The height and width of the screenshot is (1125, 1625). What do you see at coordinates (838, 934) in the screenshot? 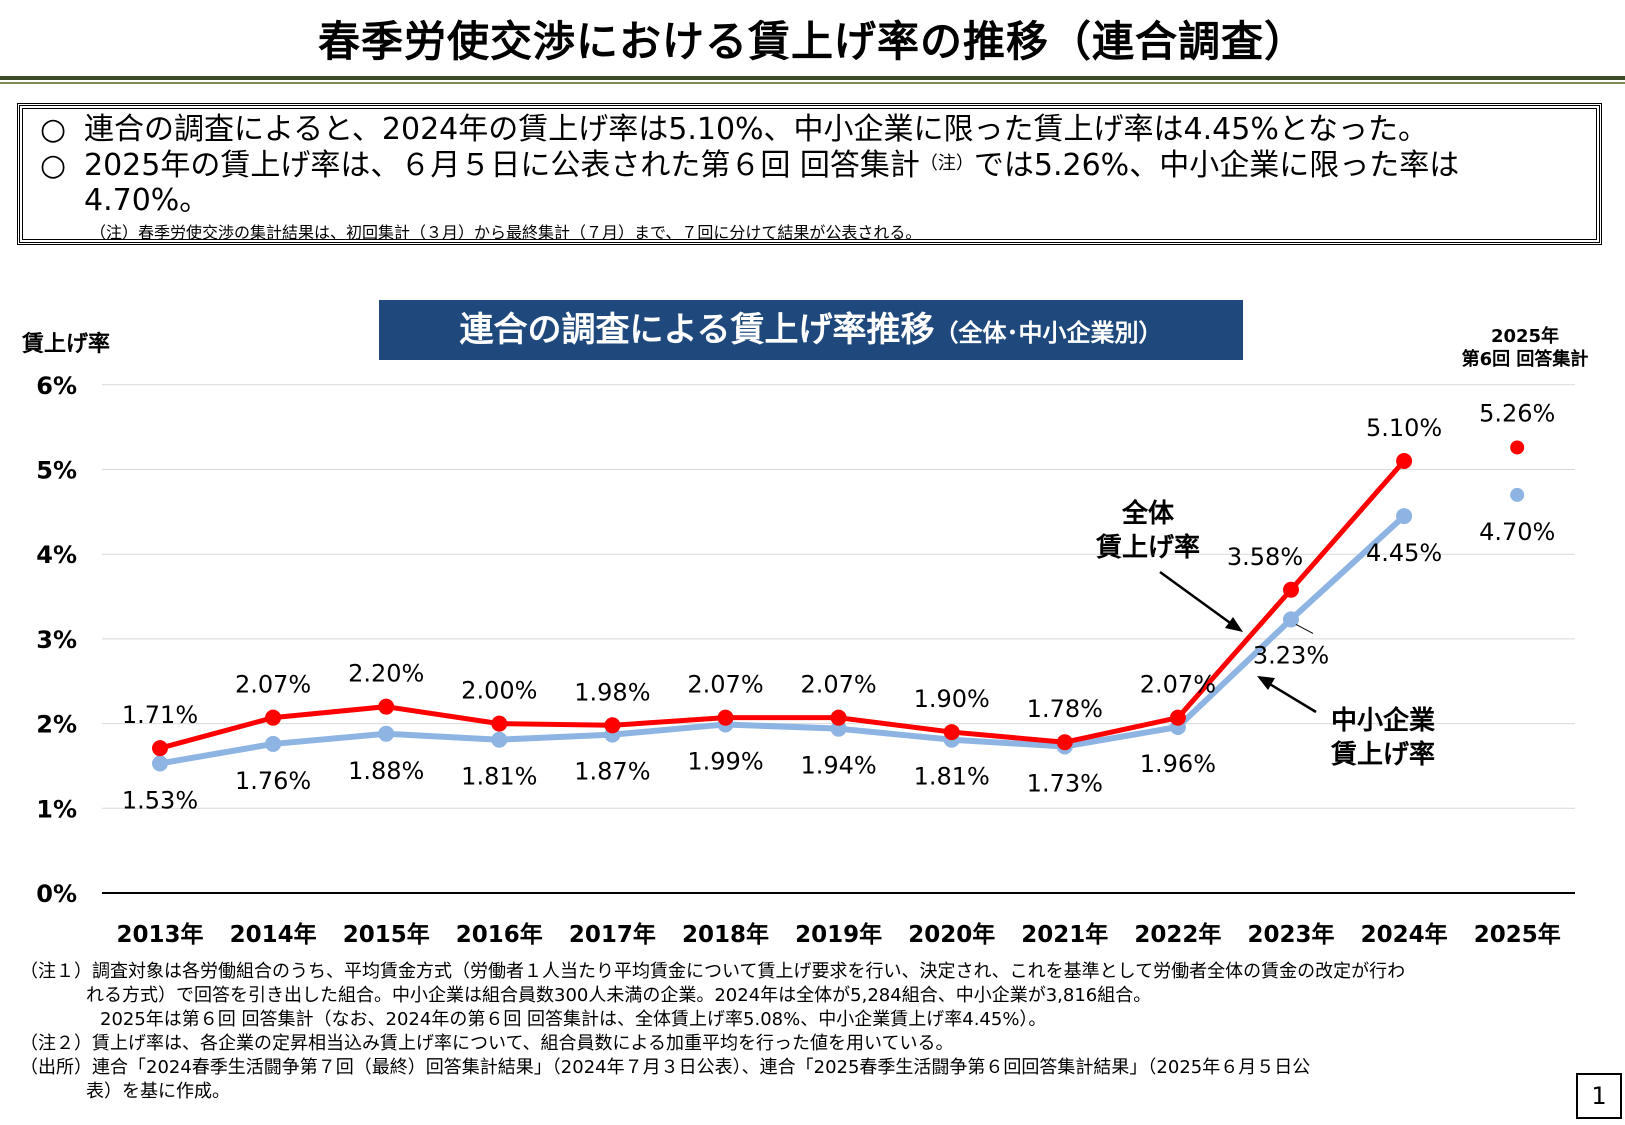
I see `x-tick-label: 2019年` at bounding box center [838, 934].